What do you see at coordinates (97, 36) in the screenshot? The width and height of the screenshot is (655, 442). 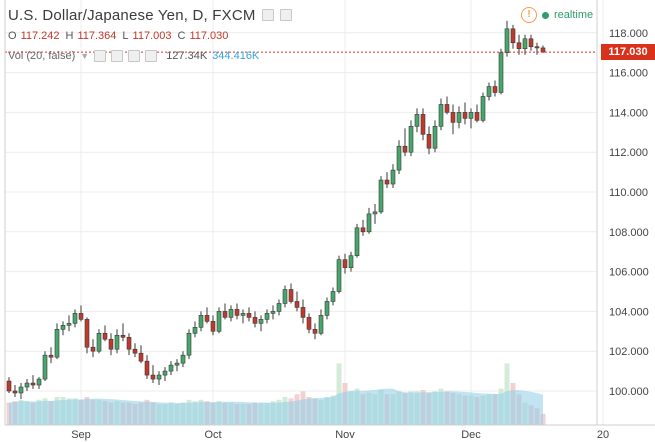 I see `high-value: 117.364` at bounding box center [97, 36].